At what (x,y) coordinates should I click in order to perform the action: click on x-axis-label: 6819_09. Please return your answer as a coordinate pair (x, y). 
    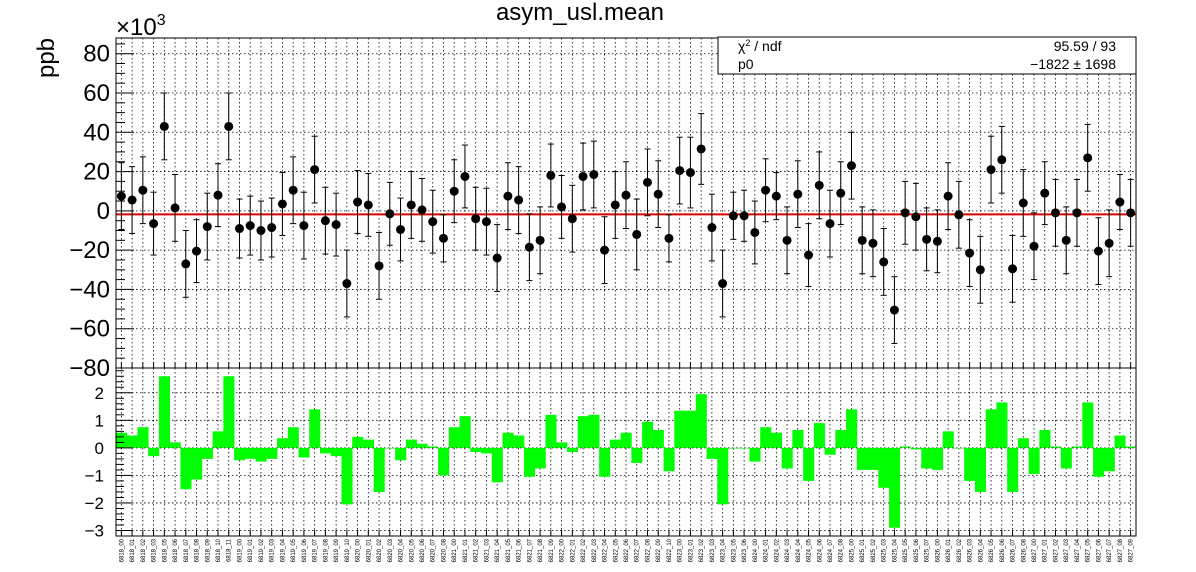
    Looking at the image, I should click on (337, 550).